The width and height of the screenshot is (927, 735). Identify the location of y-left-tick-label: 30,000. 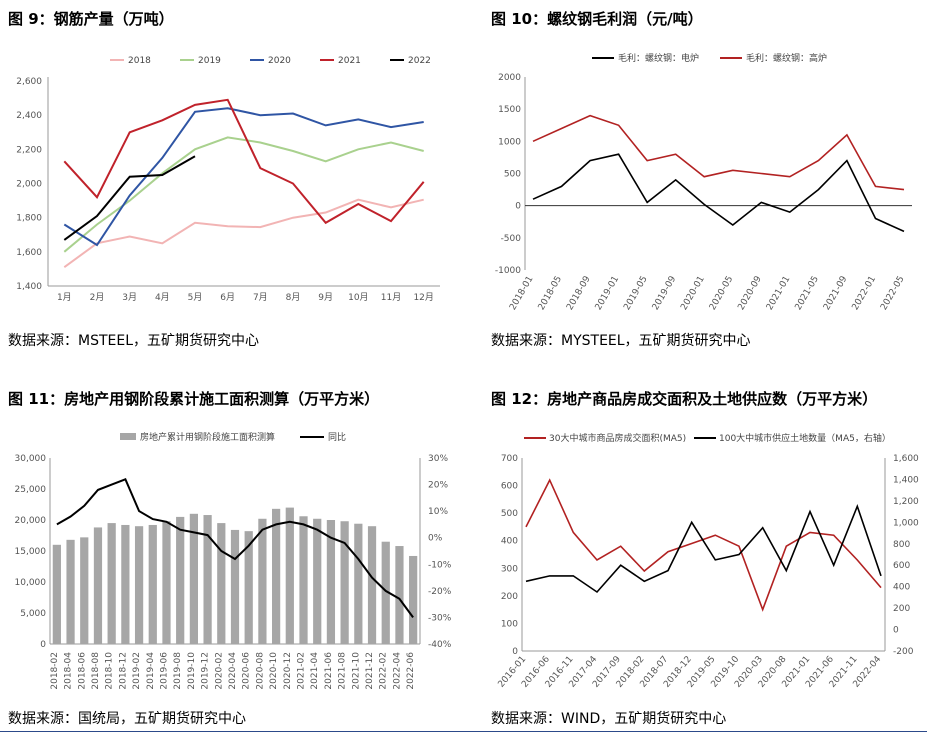
(31, 459).